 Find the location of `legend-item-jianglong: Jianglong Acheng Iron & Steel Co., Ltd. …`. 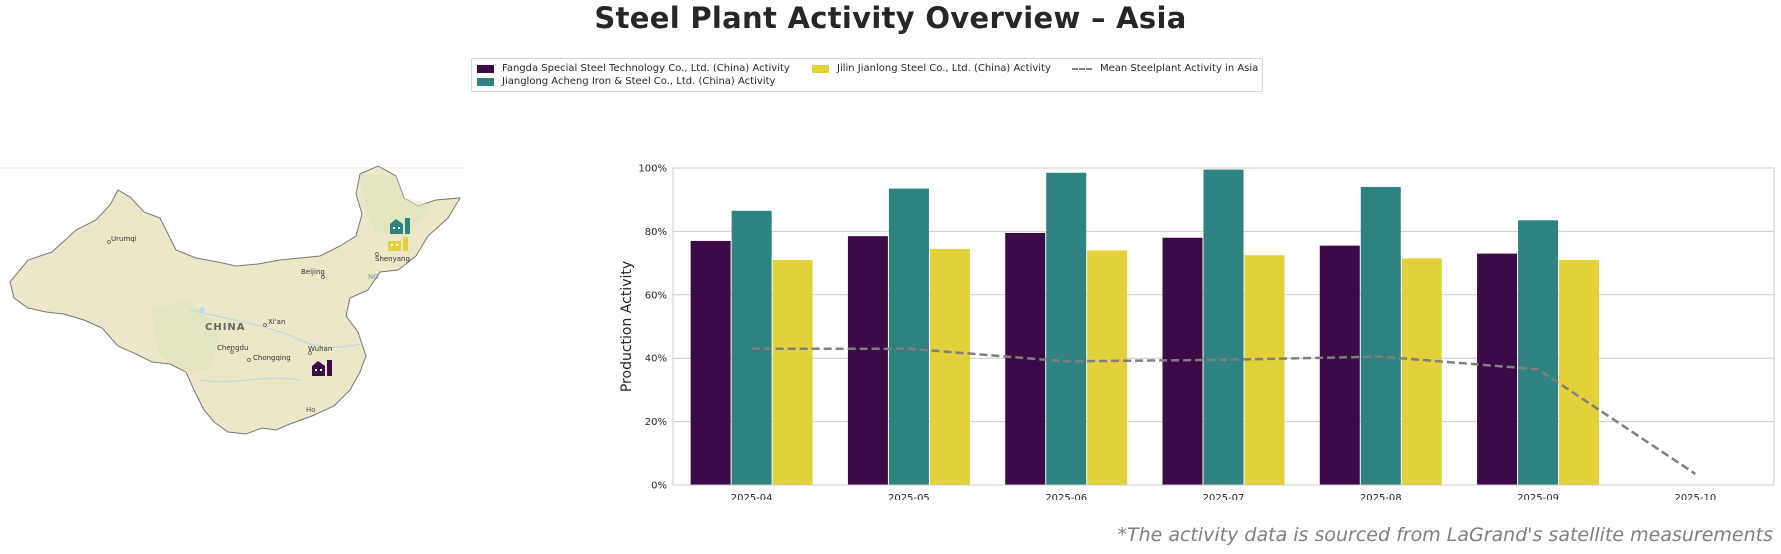

legend-item-jianglong: Jianglong Acheng Iron & Steel Co., Ltd. … is located at coordinates (626, 81).